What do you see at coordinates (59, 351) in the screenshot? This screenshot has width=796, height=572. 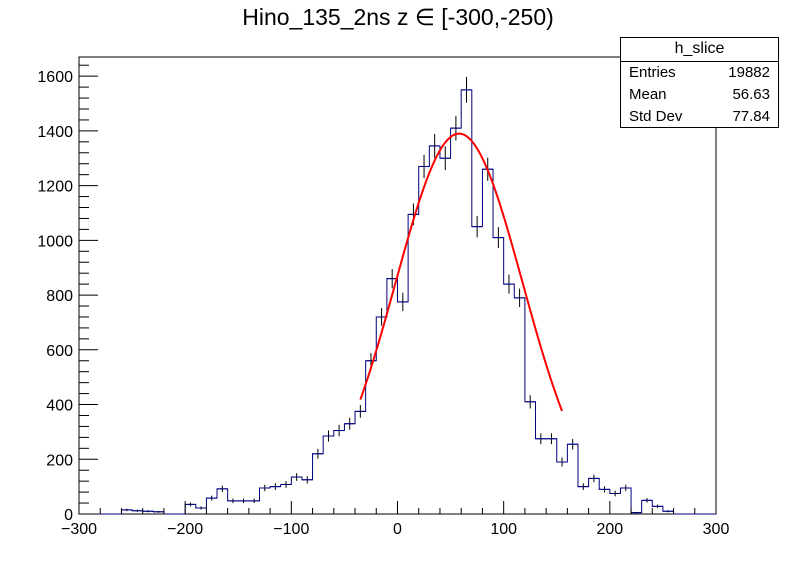 I see `y-tick-label-3: 600` at bounding box center [59, 351].